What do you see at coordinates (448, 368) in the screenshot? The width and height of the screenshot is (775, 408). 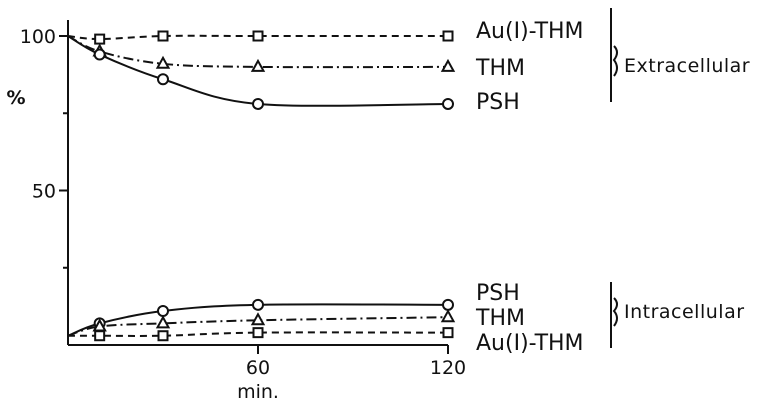 I see `x-tick-label: 120` at bounding box center [448, 368].